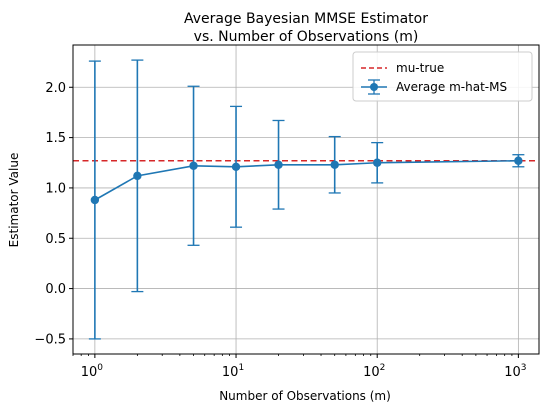 This screenshot has width=548, height=413. What do you see at coordinates (55, 289) in the screenshot?
I see `y-tick-label: 0.0` at bounding box center [55, 289].